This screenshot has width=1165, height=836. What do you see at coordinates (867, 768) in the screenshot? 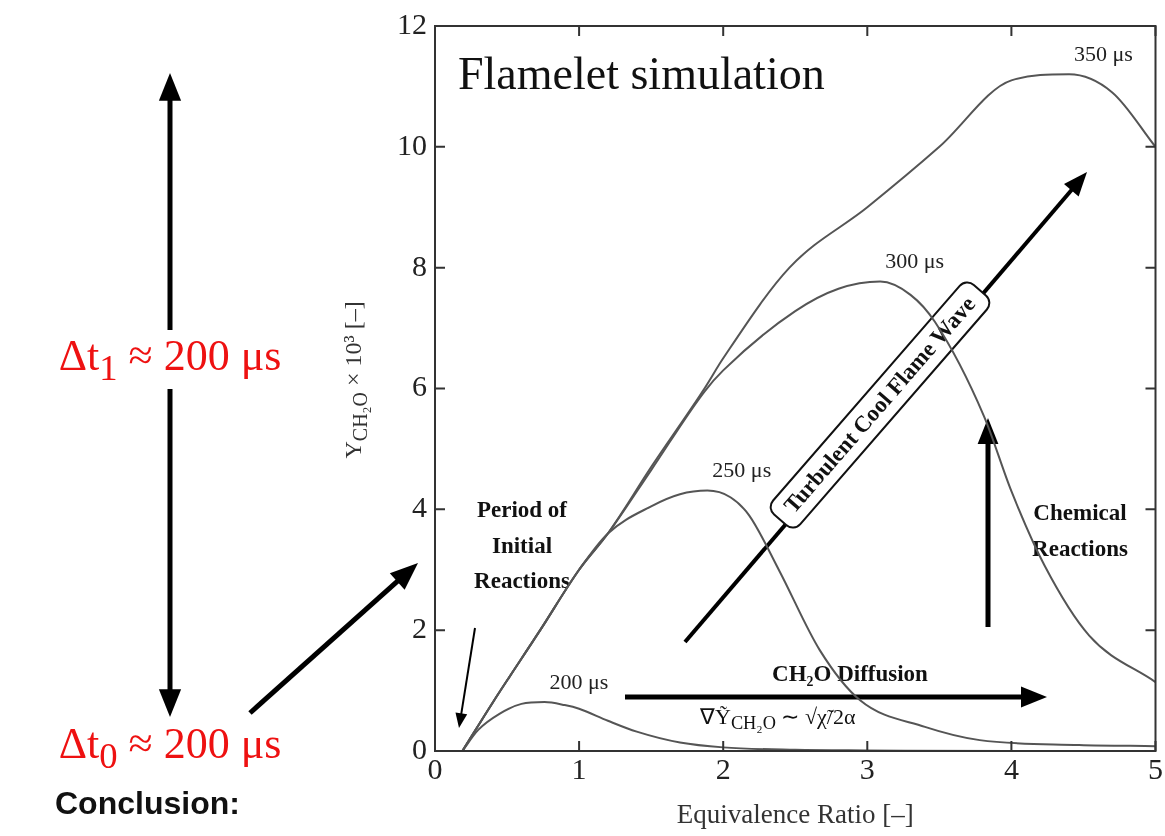
I see `x-tick-label: 3` at bounding box center [867, 768].